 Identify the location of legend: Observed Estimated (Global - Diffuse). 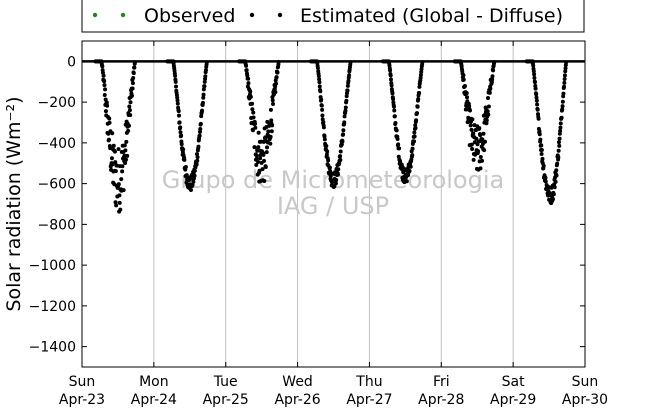
(333, 16).